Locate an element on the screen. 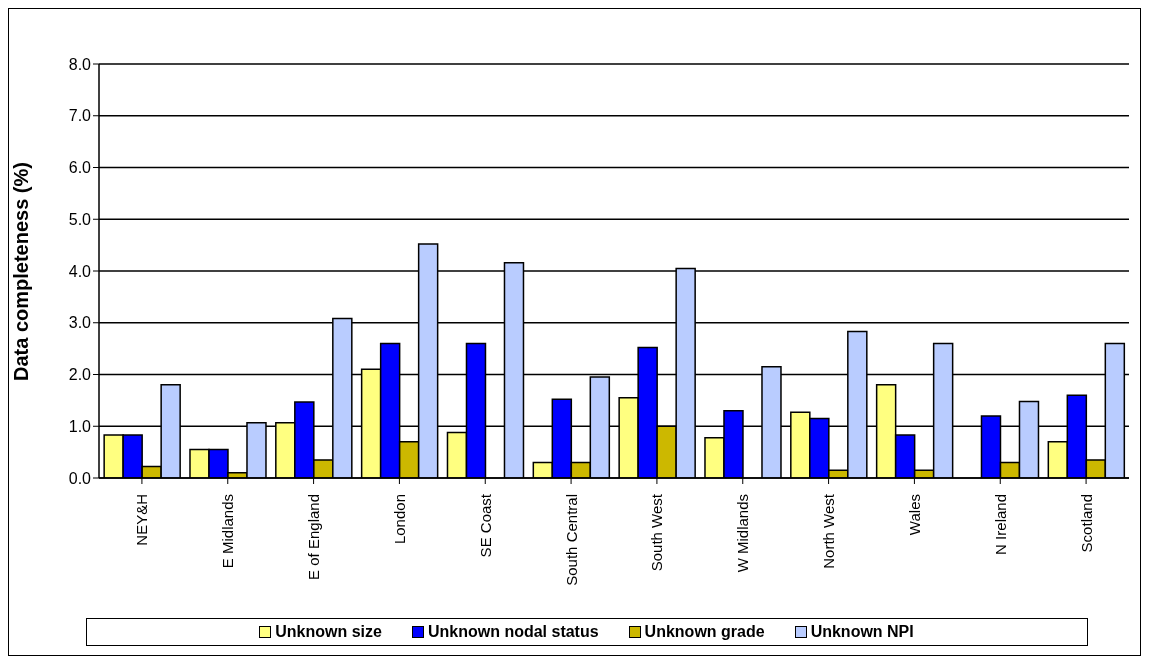 The height and width of the screenshot is (664, 1149). x-tick-label: Wales is located at coordinates (914, 515).